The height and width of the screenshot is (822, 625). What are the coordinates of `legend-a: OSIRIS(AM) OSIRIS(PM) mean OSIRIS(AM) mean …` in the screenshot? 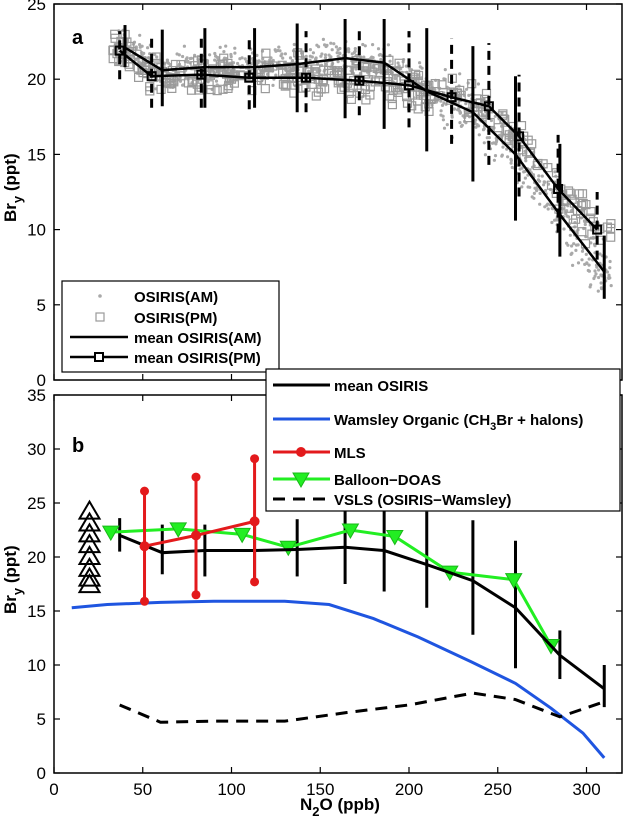 It's located at (170, 326).